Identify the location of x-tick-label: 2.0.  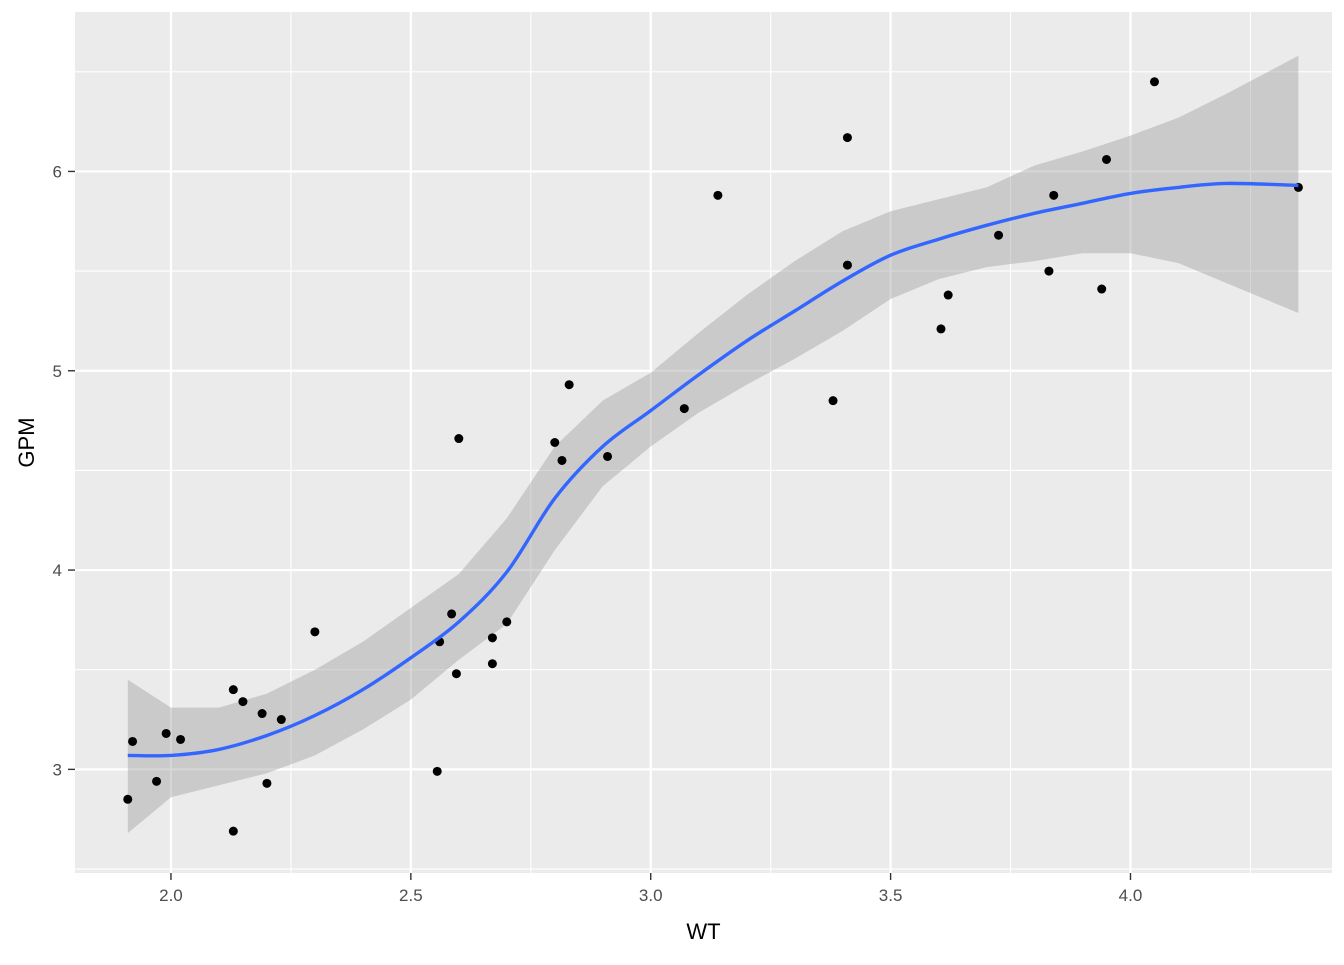
(171, 895).